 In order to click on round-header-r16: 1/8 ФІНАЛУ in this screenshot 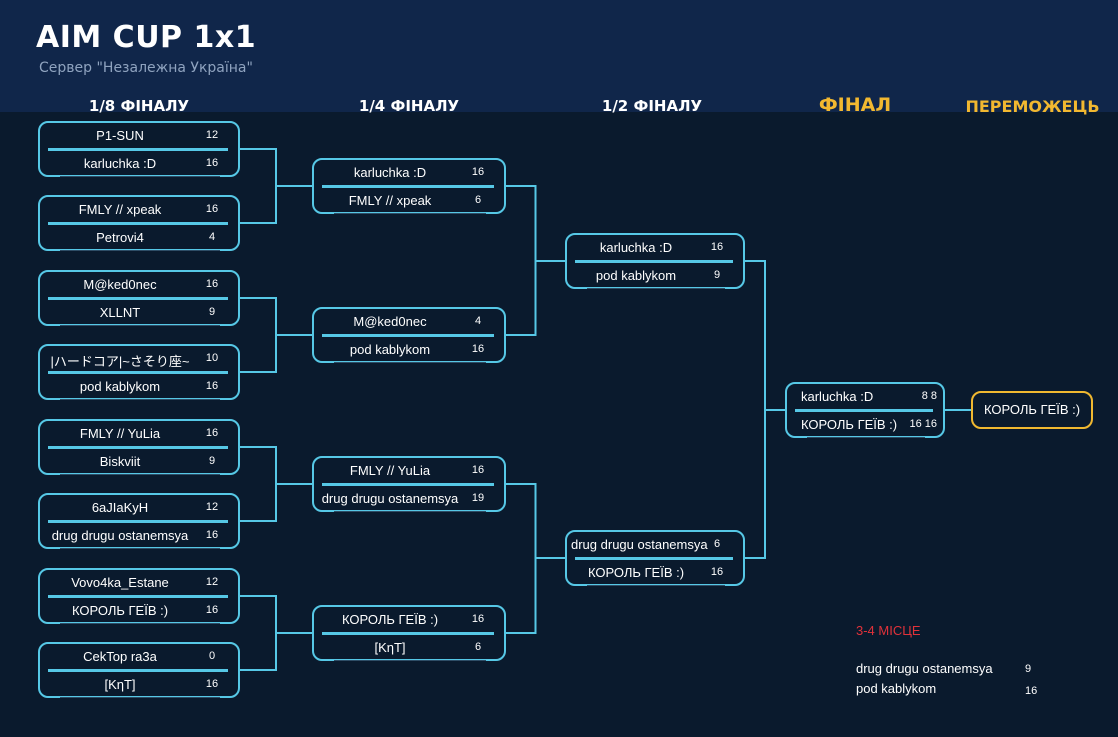, I will do `click(139, 106)`.